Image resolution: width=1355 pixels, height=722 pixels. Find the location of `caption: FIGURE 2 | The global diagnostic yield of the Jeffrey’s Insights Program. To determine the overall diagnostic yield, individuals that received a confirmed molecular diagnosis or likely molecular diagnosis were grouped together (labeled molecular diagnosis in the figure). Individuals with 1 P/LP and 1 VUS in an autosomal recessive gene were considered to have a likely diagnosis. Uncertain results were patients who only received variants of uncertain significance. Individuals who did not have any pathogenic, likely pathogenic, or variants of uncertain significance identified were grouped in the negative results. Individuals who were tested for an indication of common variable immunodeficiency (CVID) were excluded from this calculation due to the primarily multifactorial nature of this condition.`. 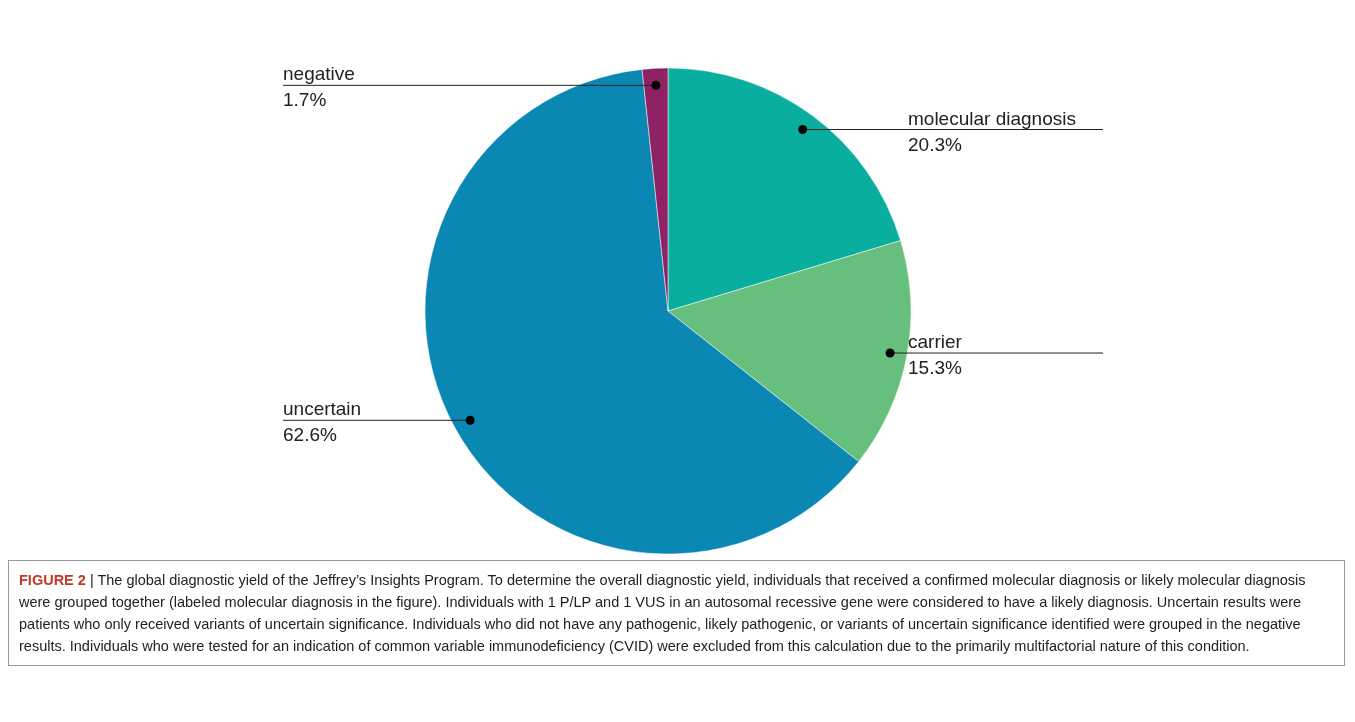

caption: FIGURE 2 | The global diagnostic yield of the Jeffrey’s Insights Program. To determine the overall diagnostic yield, individuals that received a confirmed molecular diagnosis or likely molecular diagnosis were grouped together (labeled molecular diagnosis in the figure). Individuals with 1 P/LP and 1 VUS in an autosomal recessive gene were considered to have a likely diagnosis. Uncertain results were patients who only received variants of uncertain significance. Individuals who did not have any pathogenic, likely pathogenic, or variants of uncertain significance identified were grouped in the negative results. Individuals who were tested for an indication of common variable immunodeficiency (CVID) were excluded from this calculation due to the primarily multifactorial nature of this condition. is located at coordinates (676, 613).